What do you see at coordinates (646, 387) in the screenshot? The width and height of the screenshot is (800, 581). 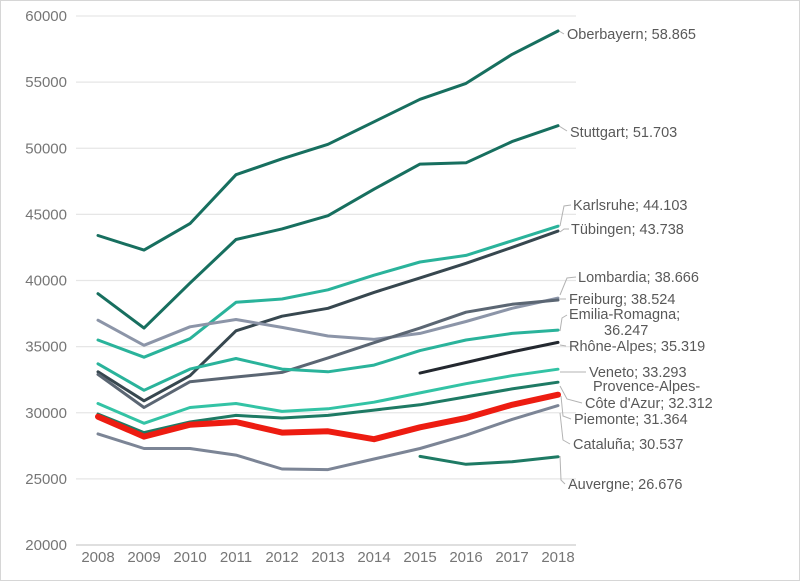 I see `series-end-label: Provence-Alpes-` at bounding box center [646, 387].